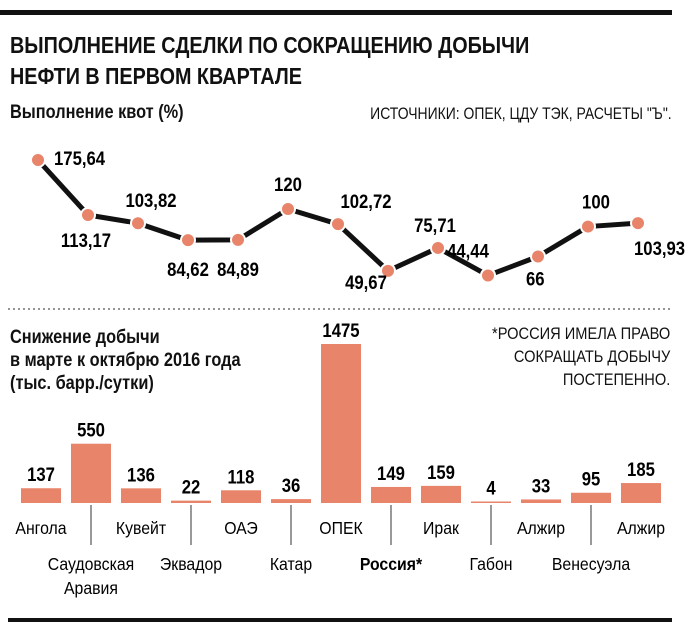 The width and height of the screenshot is (694, 635). Describe the element at coordinates (291, 485) in the screenshot. I see `bar-value-label: 36` at that location.